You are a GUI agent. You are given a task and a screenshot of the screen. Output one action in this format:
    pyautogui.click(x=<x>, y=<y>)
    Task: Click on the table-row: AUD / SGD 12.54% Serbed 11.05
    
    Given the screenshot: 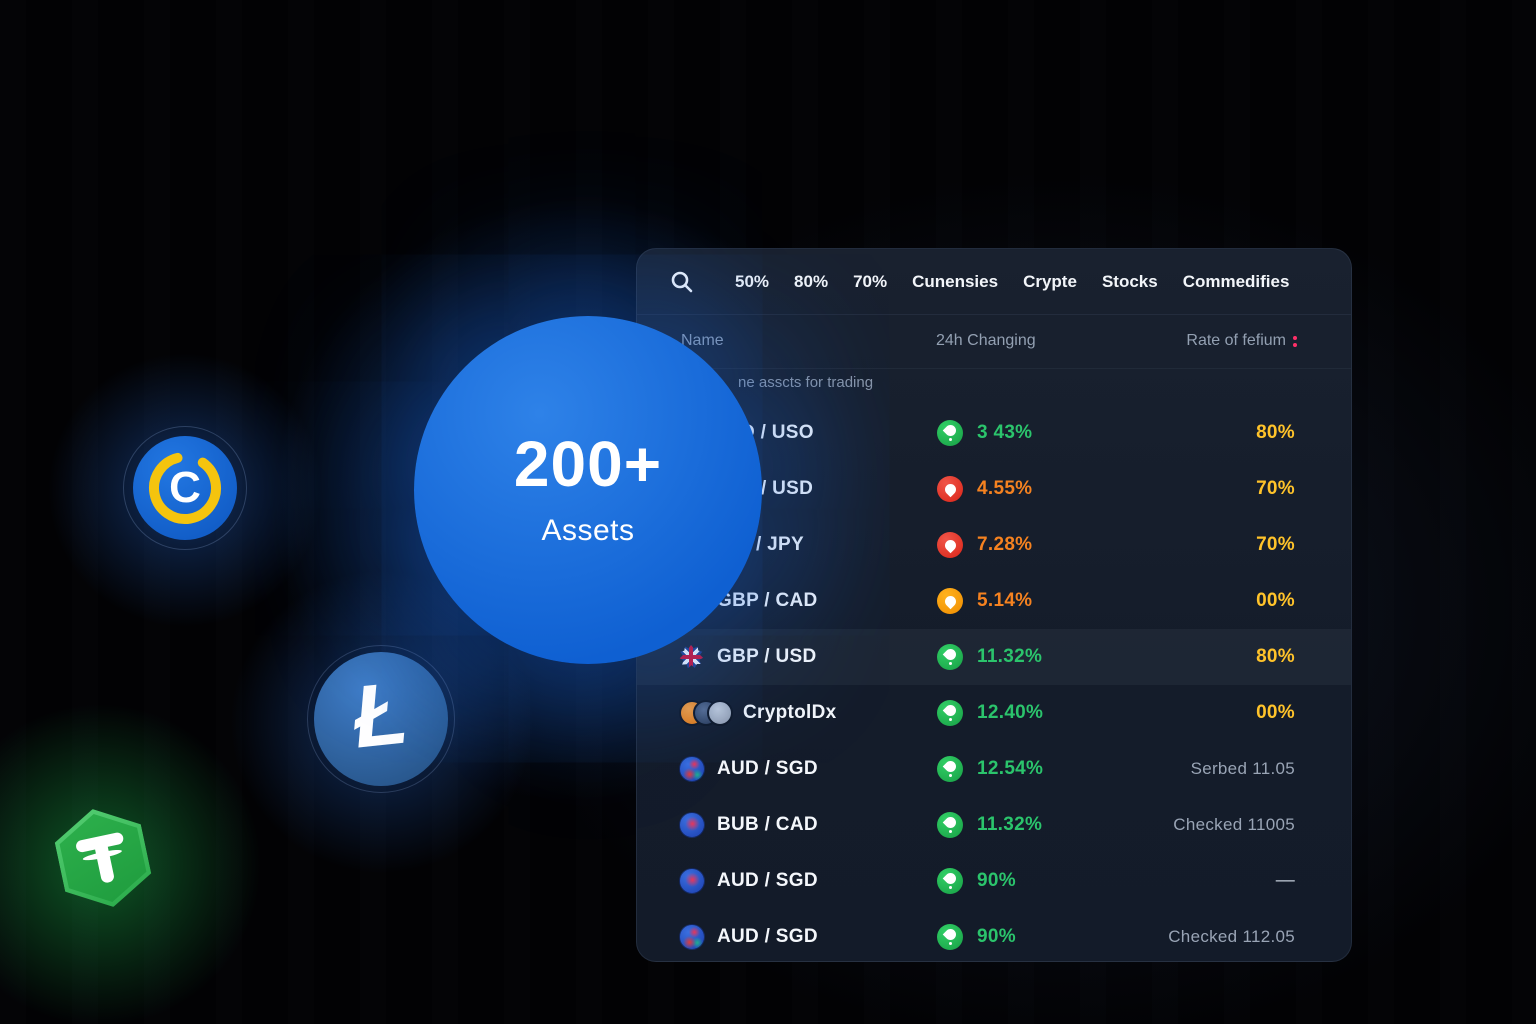 What is the action you would take?
    pyautogui.click(x=994, y=769)
    